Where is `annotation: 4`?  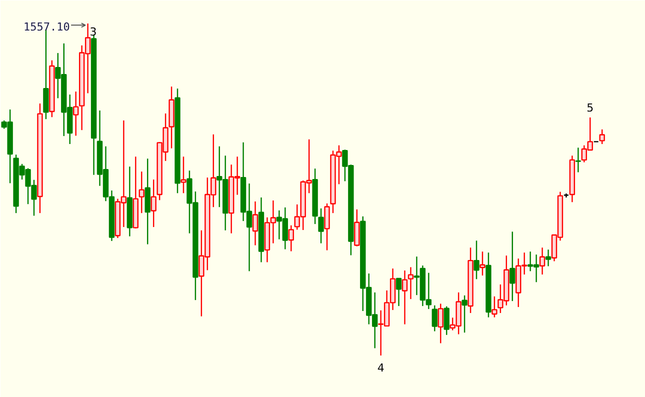
annotation: 4 is located at coordinates (380, 368).